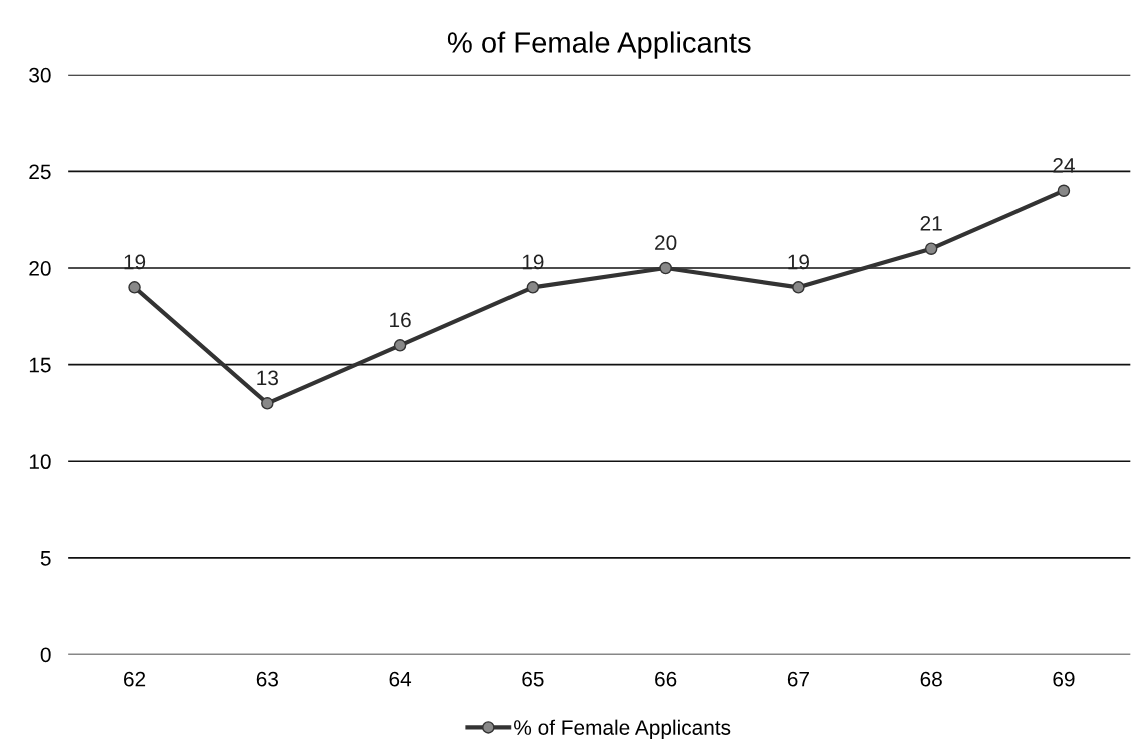 This screenshot has height=748, width=1136. I want to click on y-tick-label: 5, so click(45, 558).